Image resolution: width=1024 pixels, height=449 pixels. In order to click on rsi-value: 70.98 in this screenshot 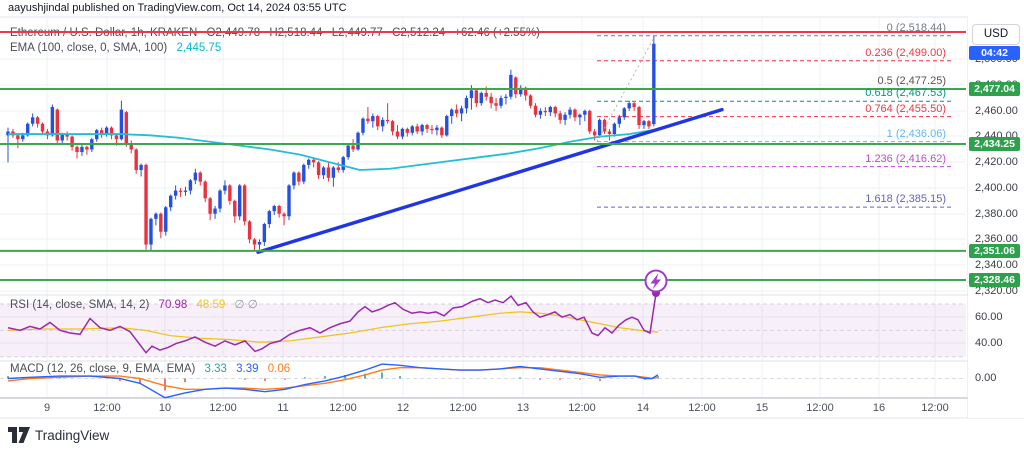, I will do `click(173, 305)`.